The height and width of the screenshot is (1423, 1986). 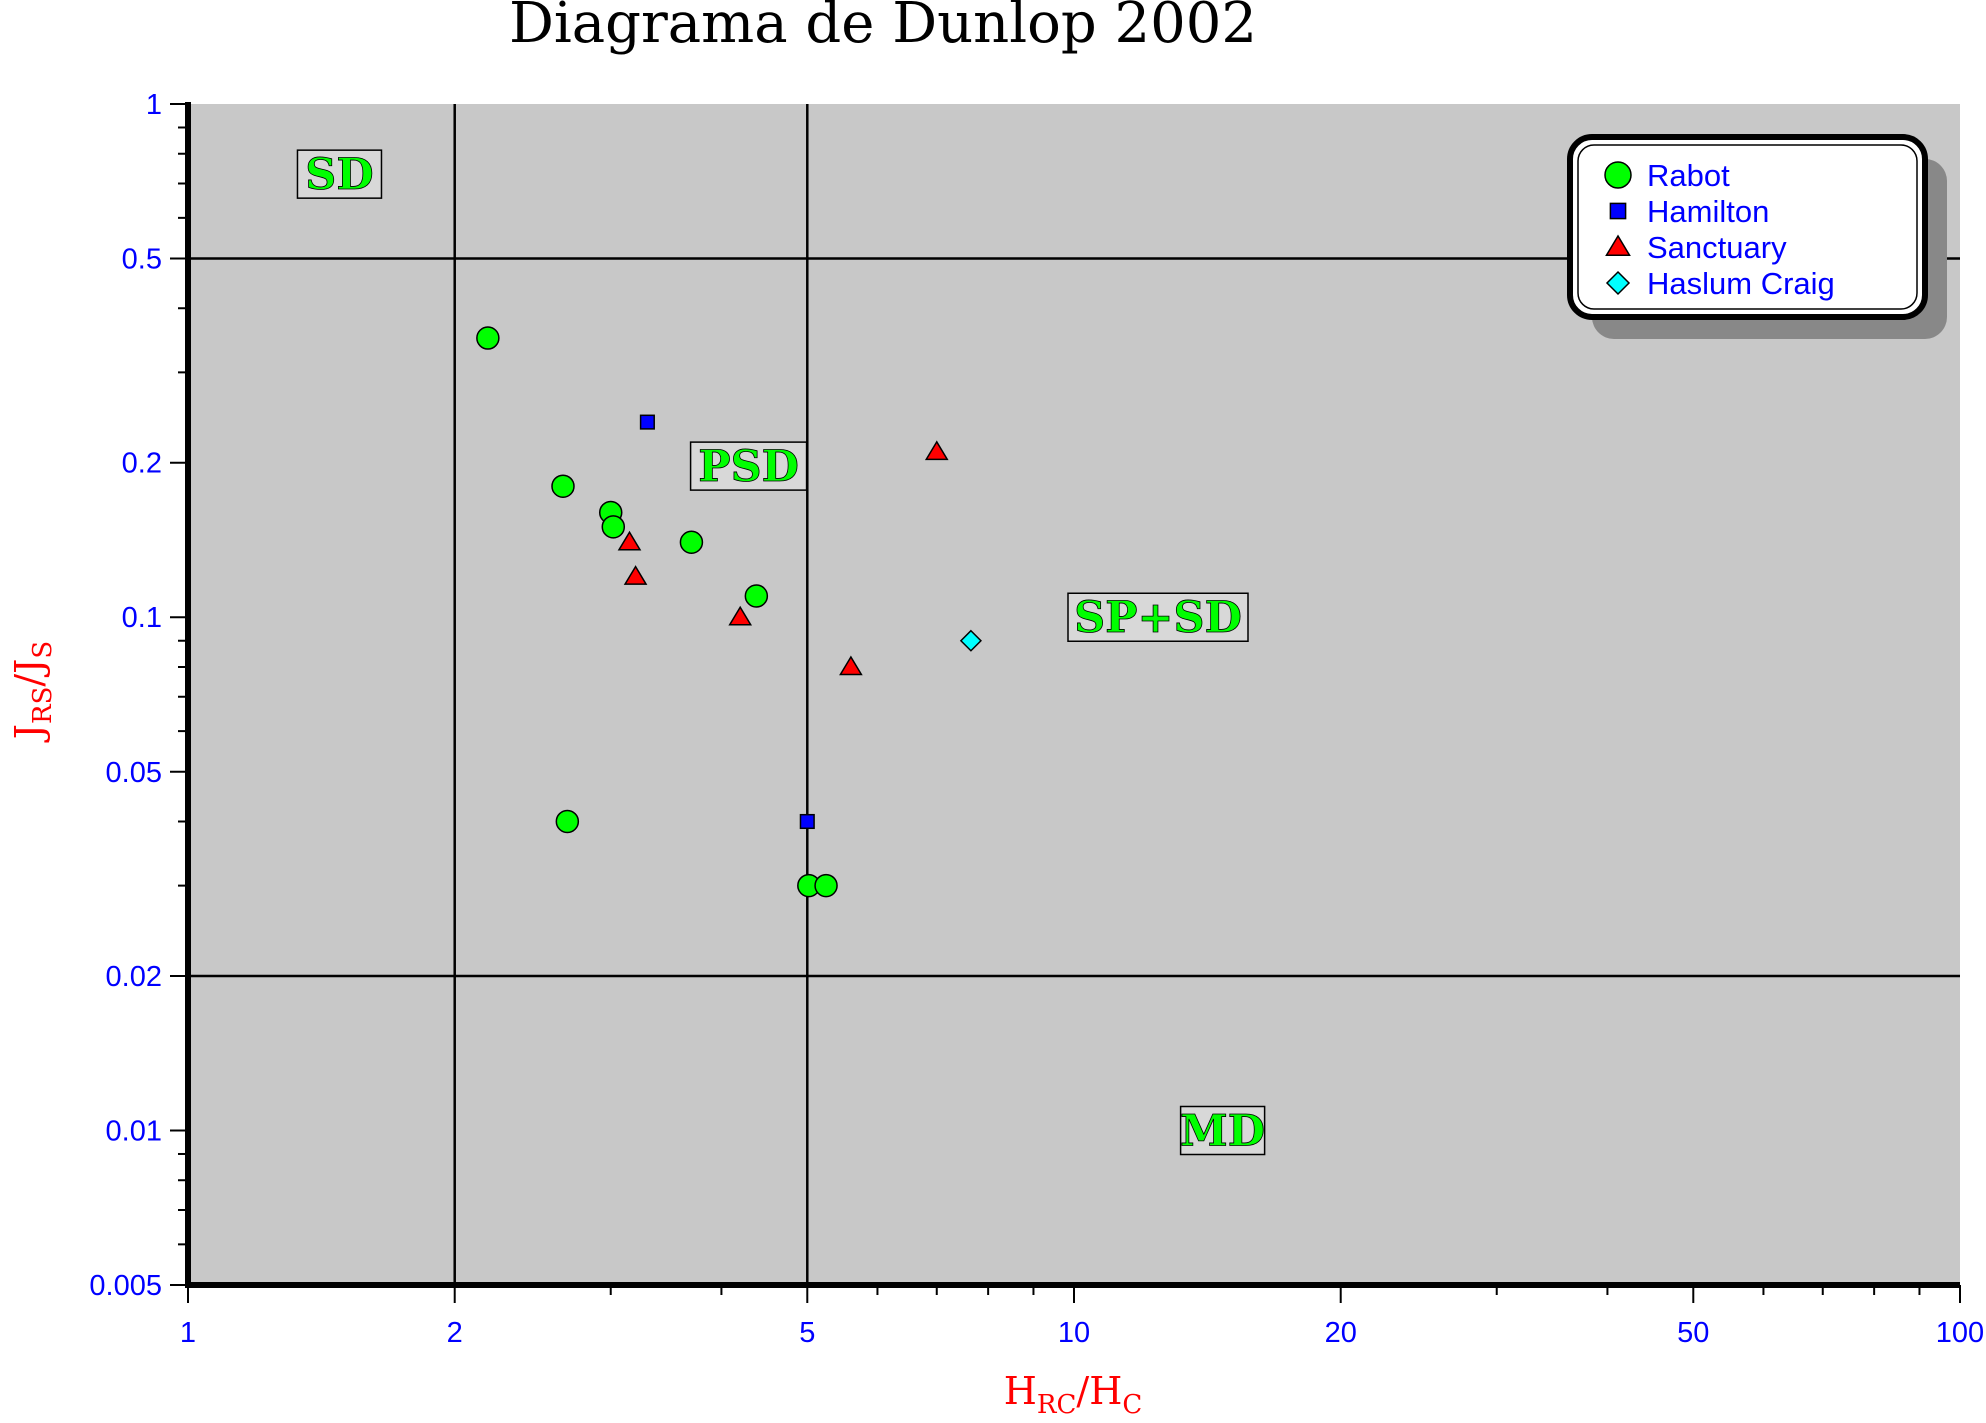 What do you see at coordinates (1688, 175) in the screenshot?
I see `legend-rabot-label: Rabot` at bounding box center [1688, 175].